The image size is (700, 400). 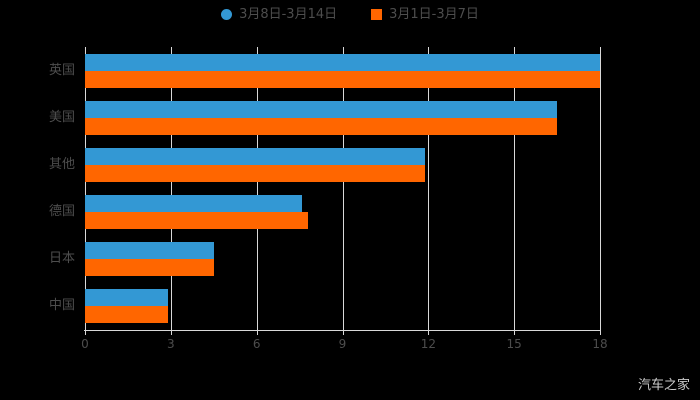 What do you see at coordinates (37, 188) in the screenshot?
I see `y-axis-labels: 英国美国其他德国日本中国` at bounding box center [37, 188].